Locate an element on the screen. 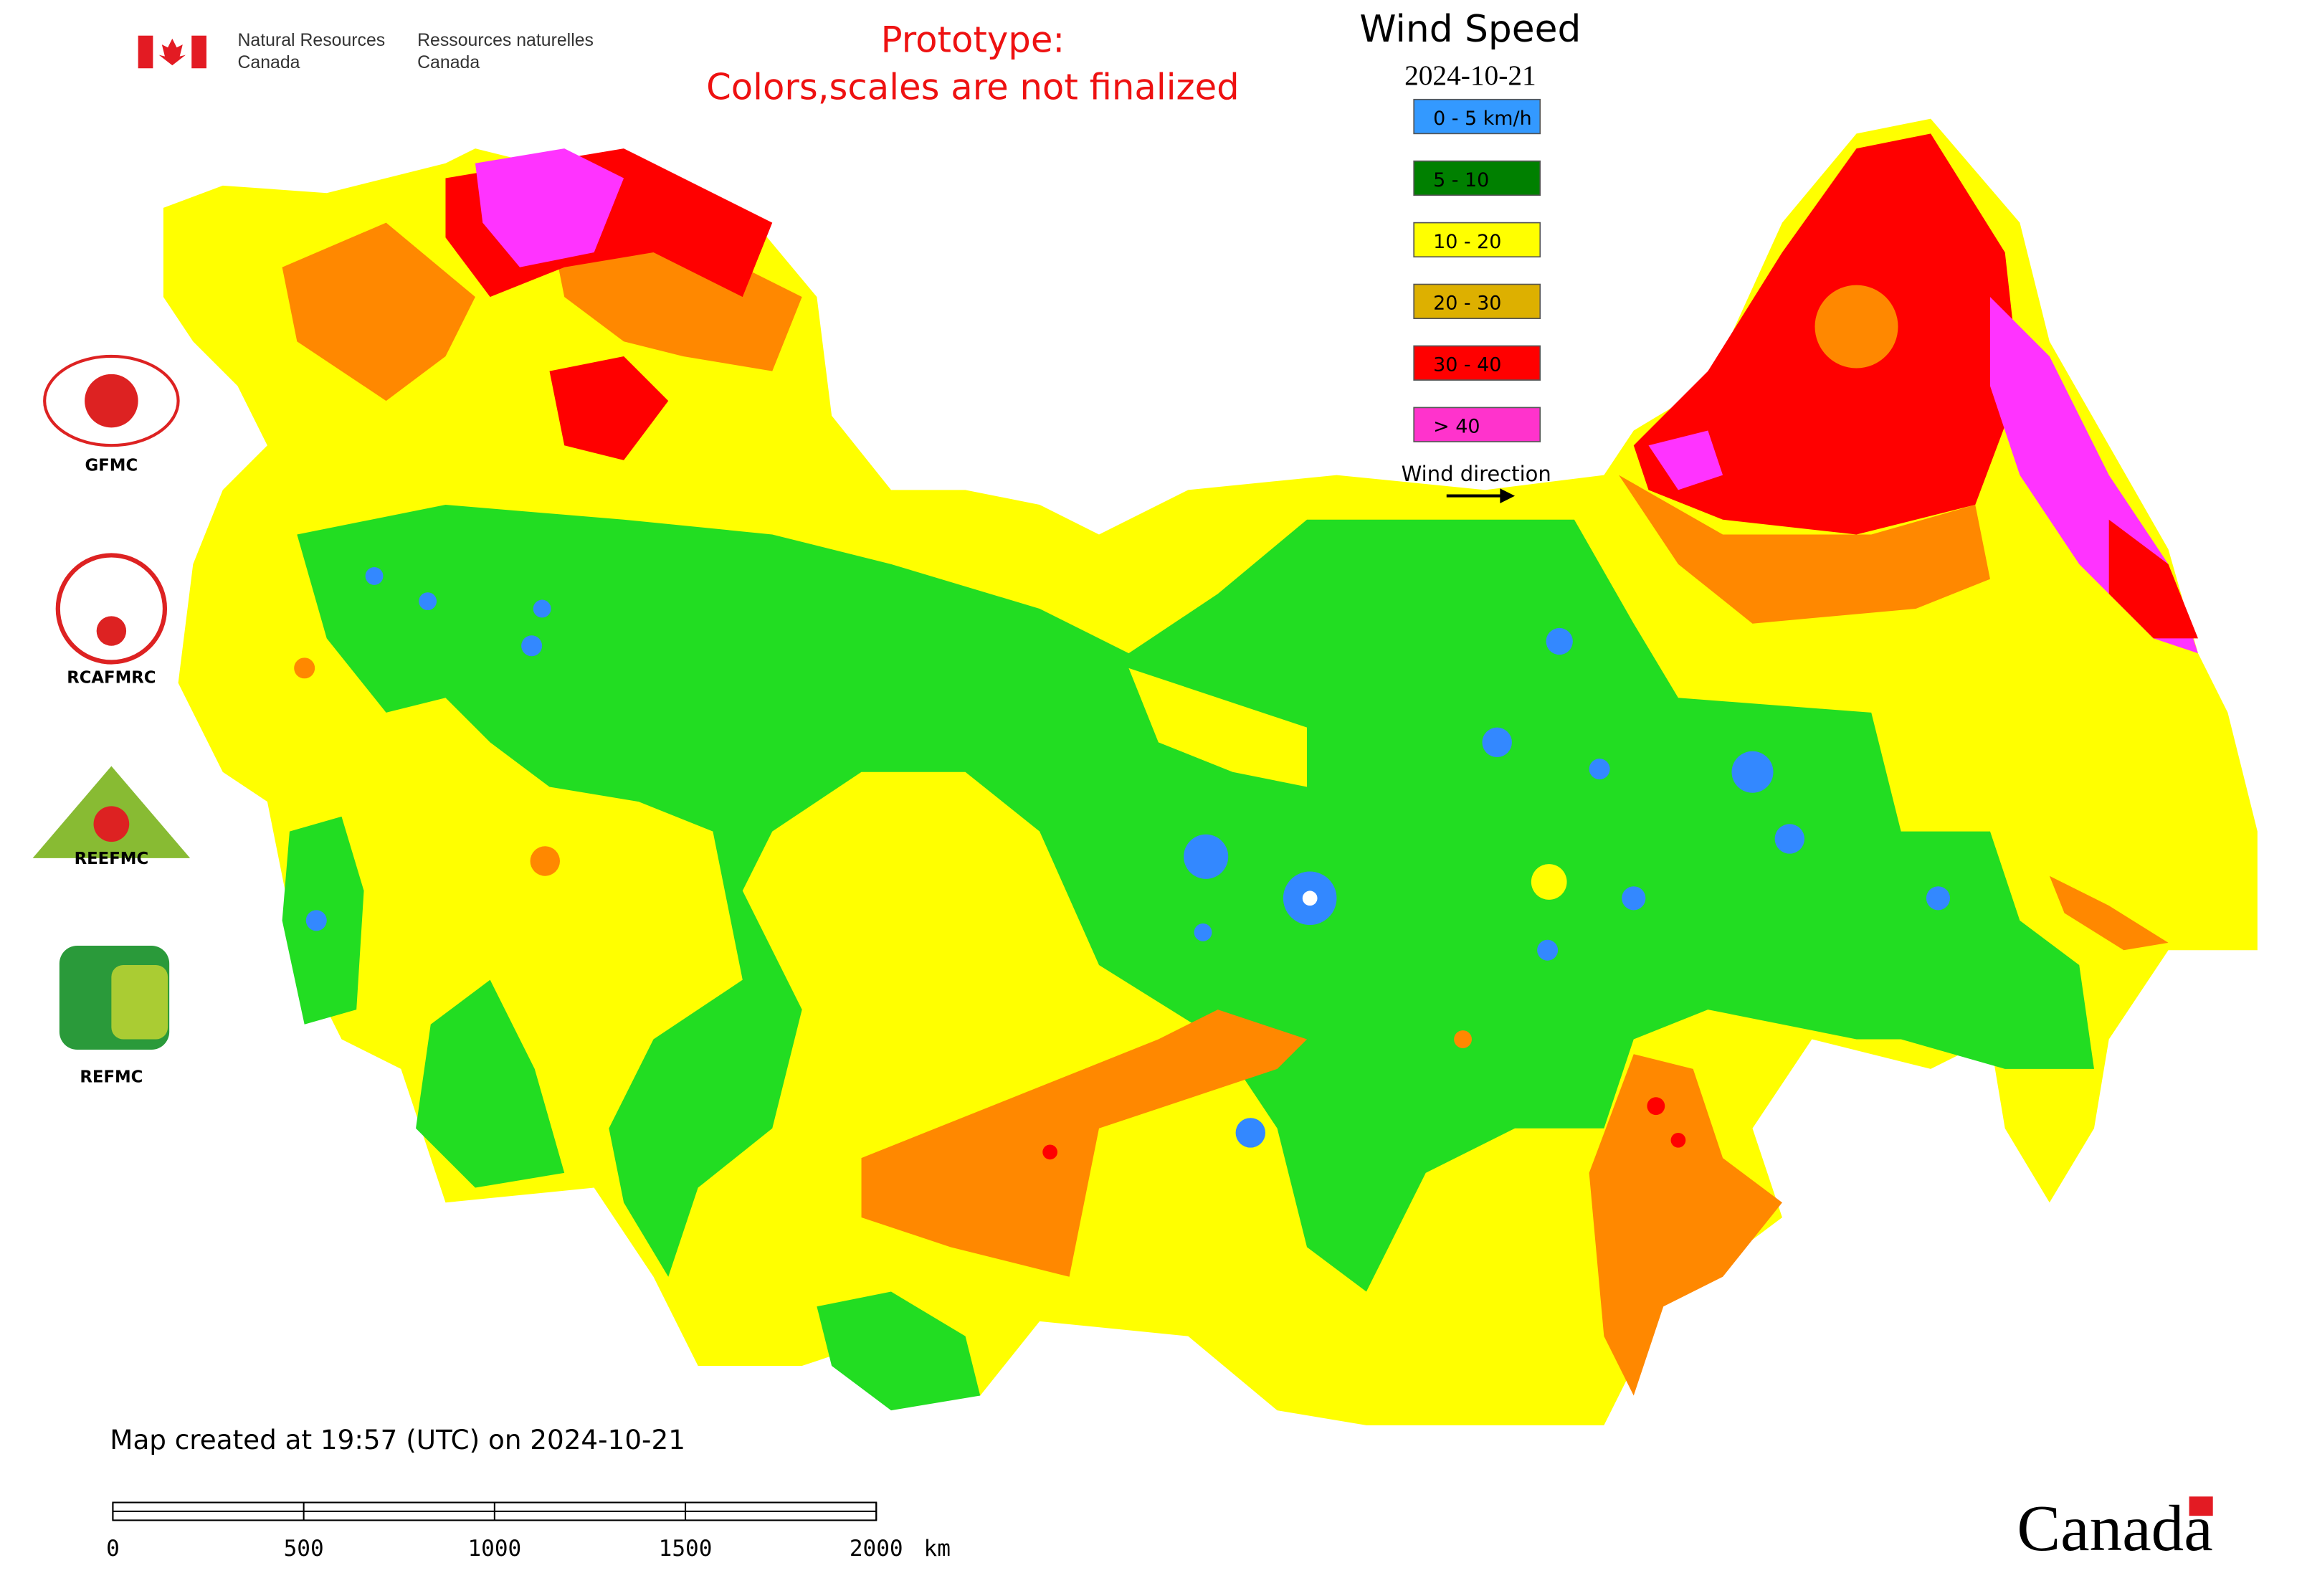 This screenshot has height=1596, width=2302. scale-label: 500 is located at coordinates (304, 1549).